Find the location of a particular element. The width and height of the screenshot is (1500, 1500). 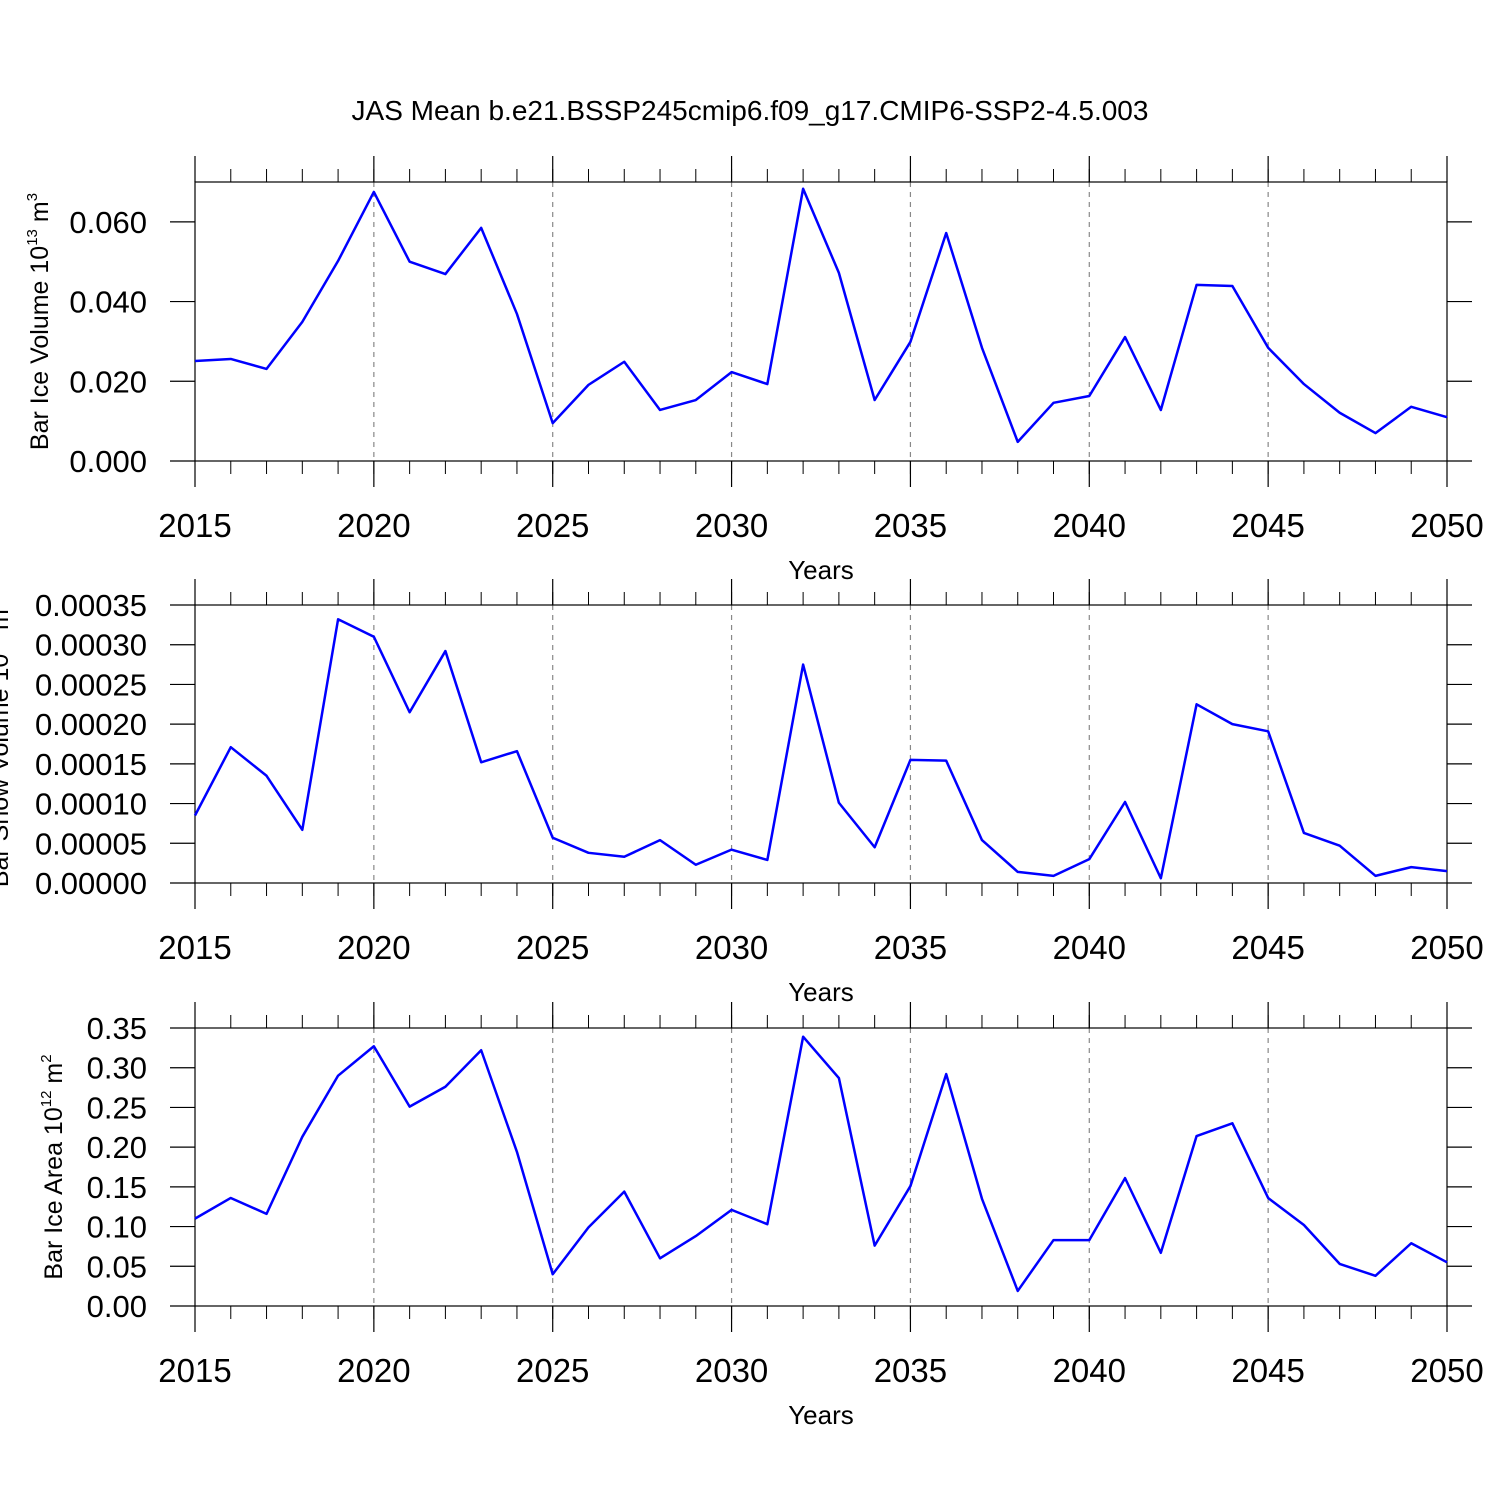

y-tick-label: 0.35 is located at coordinates (117, 1028).